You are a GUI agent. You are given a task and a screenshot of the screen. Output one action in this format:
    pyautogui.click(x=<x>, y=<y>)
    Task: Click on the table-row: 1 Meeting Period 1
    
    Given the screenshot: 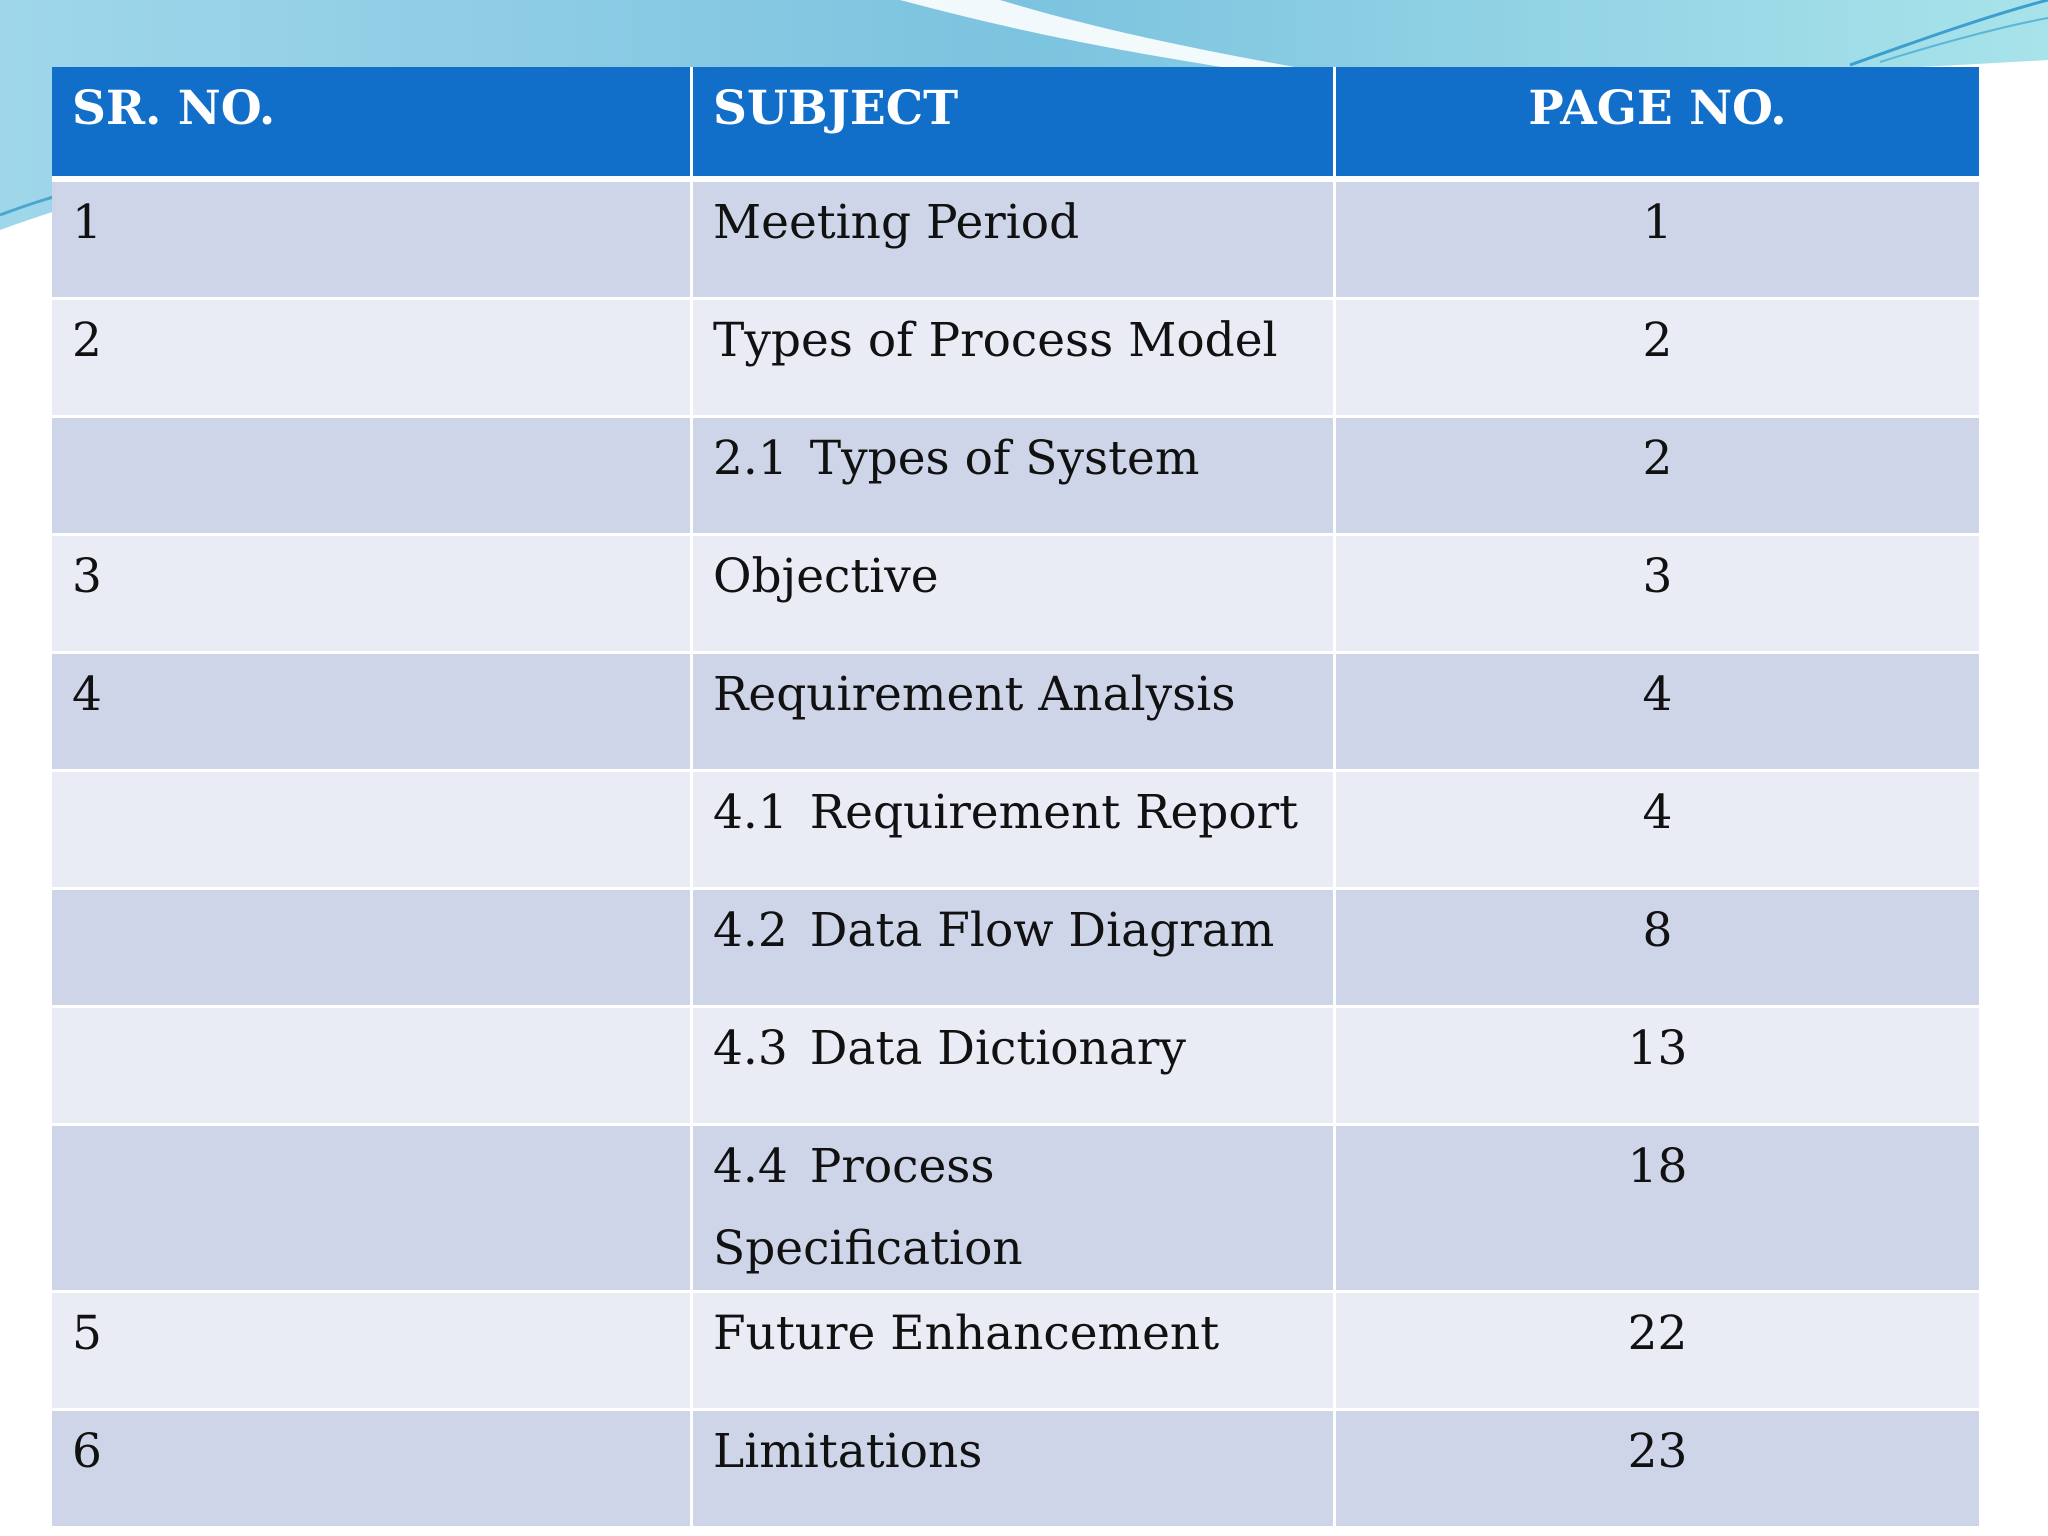 What is the action you would take?
    pyautogui.click(x=1015, y=241)
    